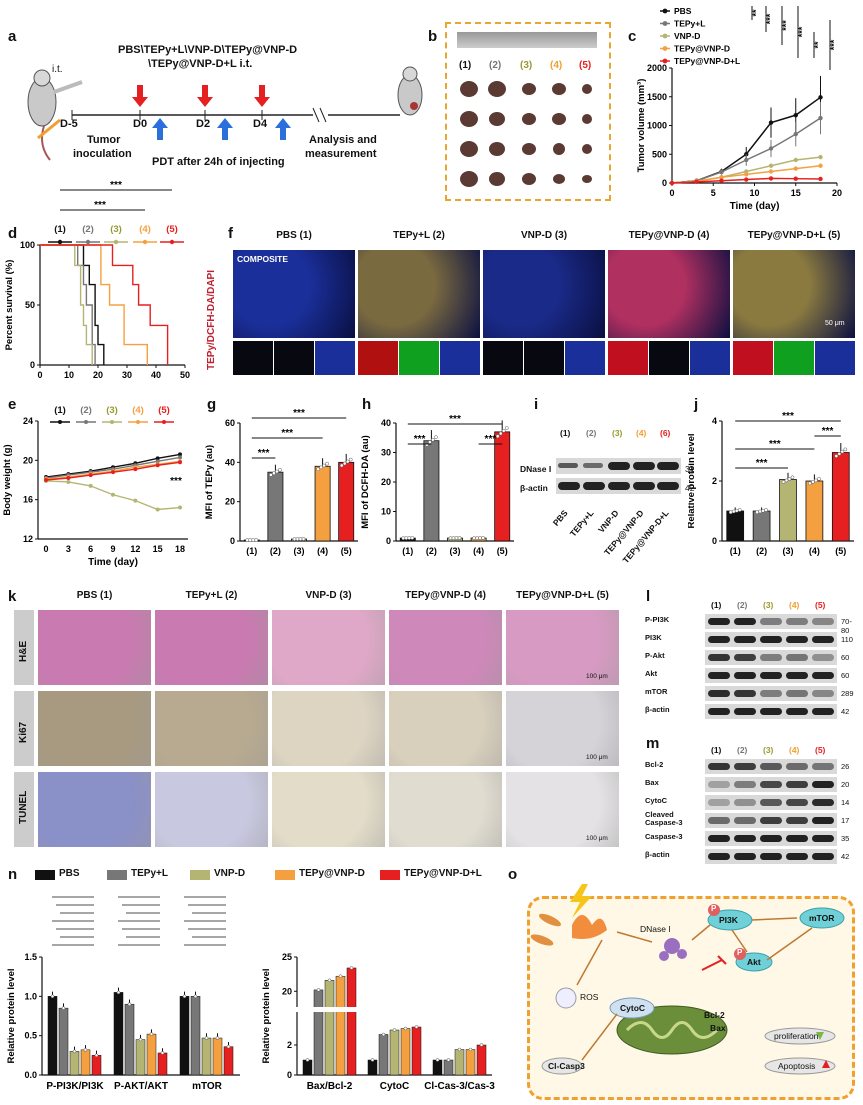 Image resolution: width=863 pixels, height=1105 pixels. Describe the element at coordinates (794, 605) in the screenshot. I see `lane-num: (4)` at that location.